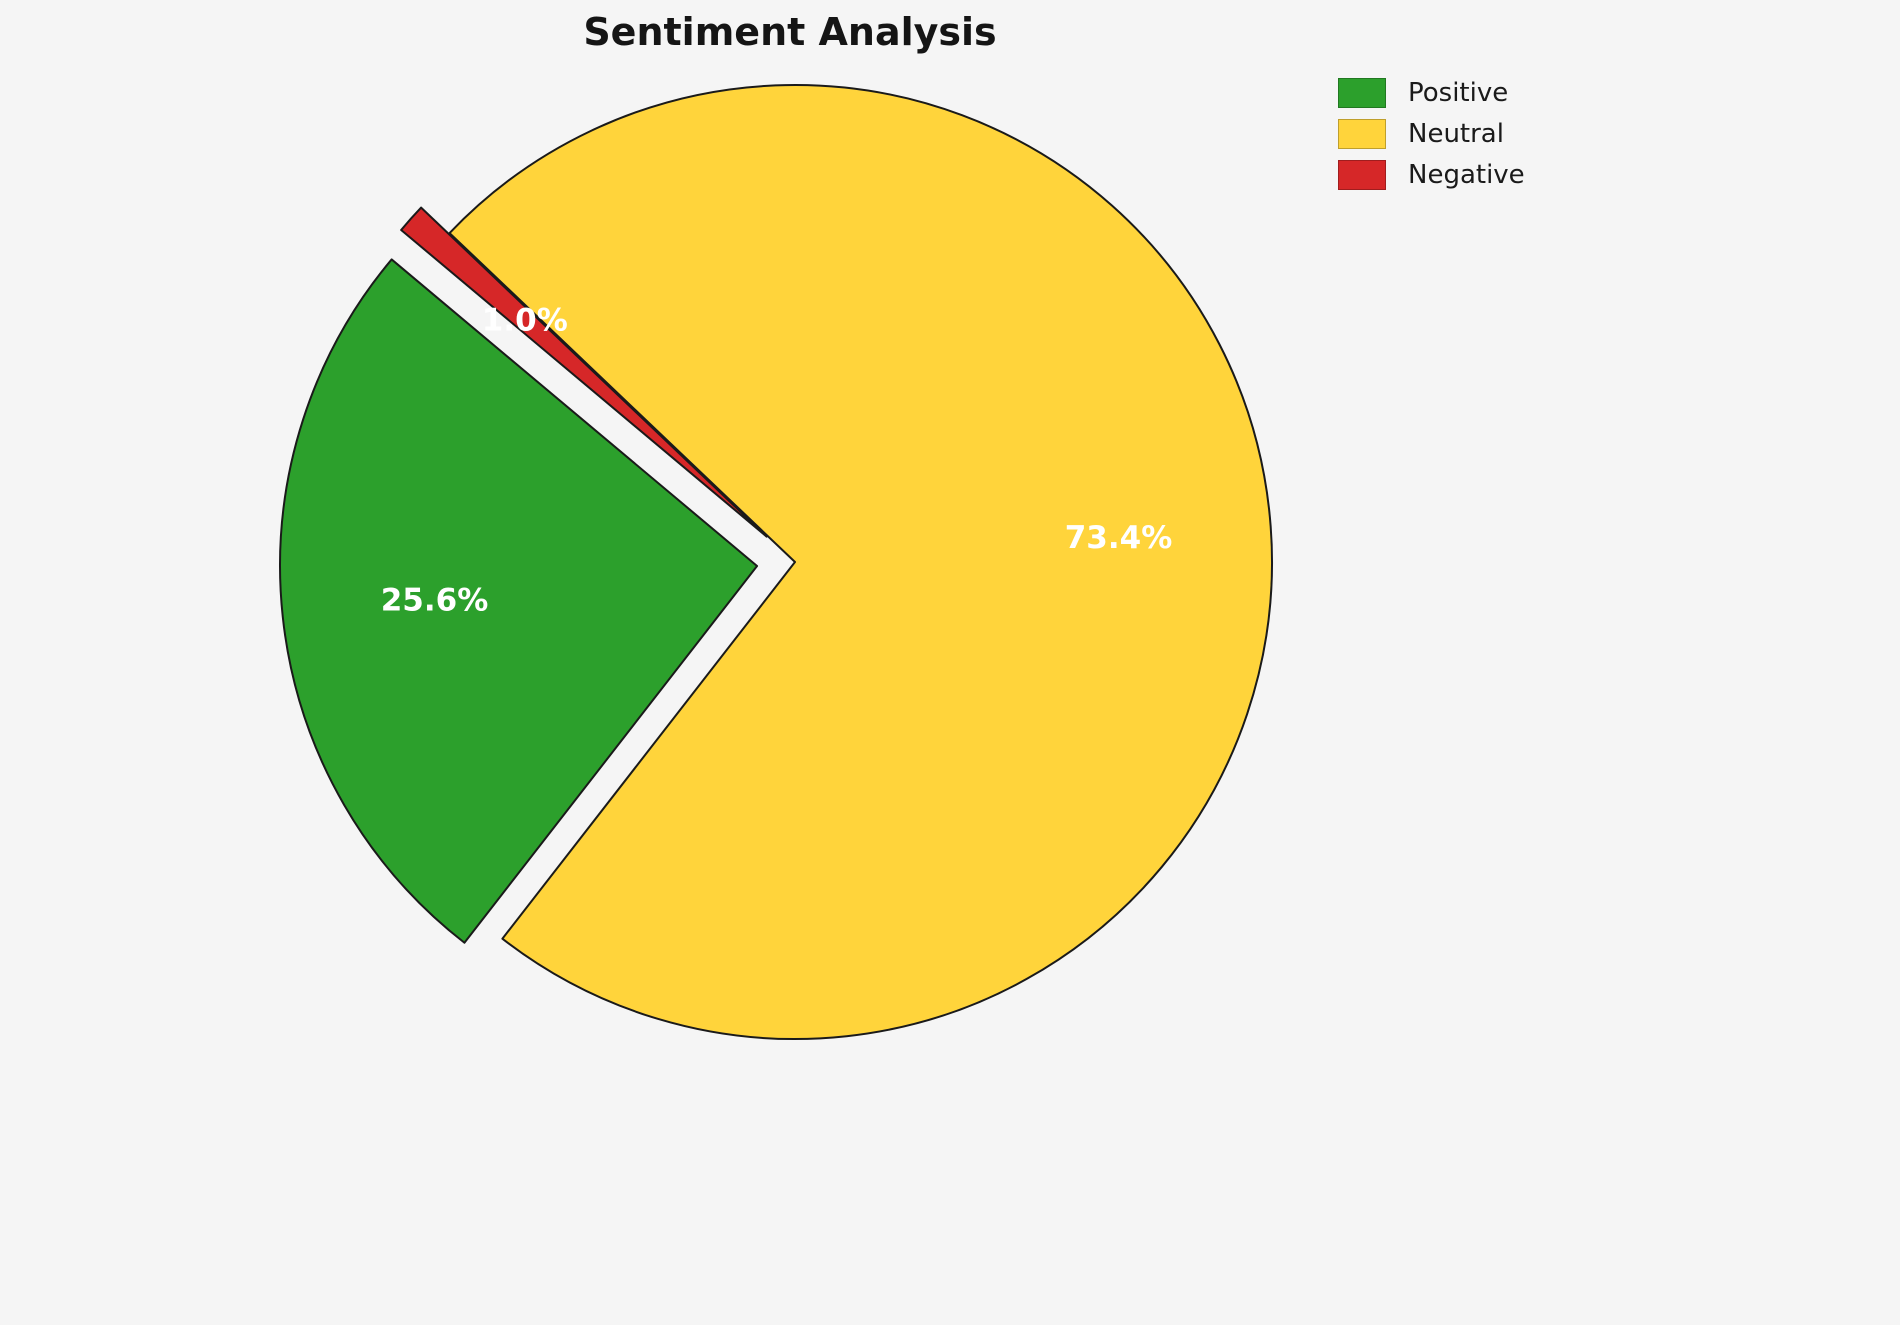  What do you see at coordinates (1119, 538) in the screenshot?
I see `pie-label-neutral: 73.4%` at bounding box center [1119, 538].